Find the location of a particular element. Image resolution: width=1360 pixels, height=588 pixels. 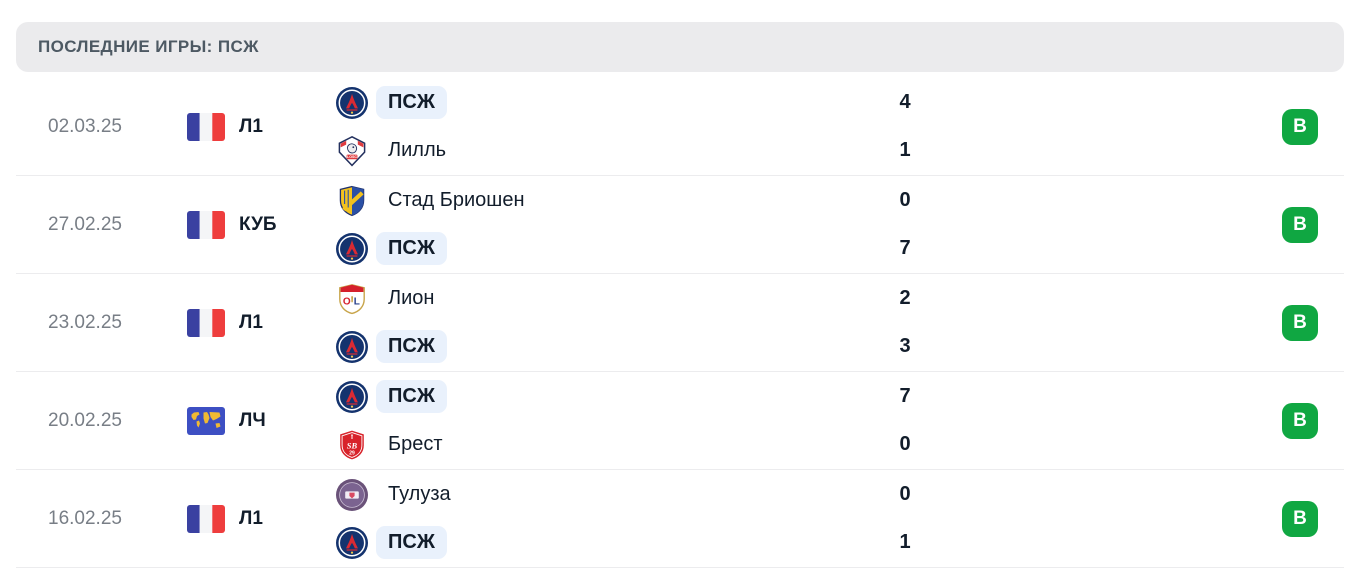

team-line: Стад Бриошен 0 is located at coordinates (809, 201).